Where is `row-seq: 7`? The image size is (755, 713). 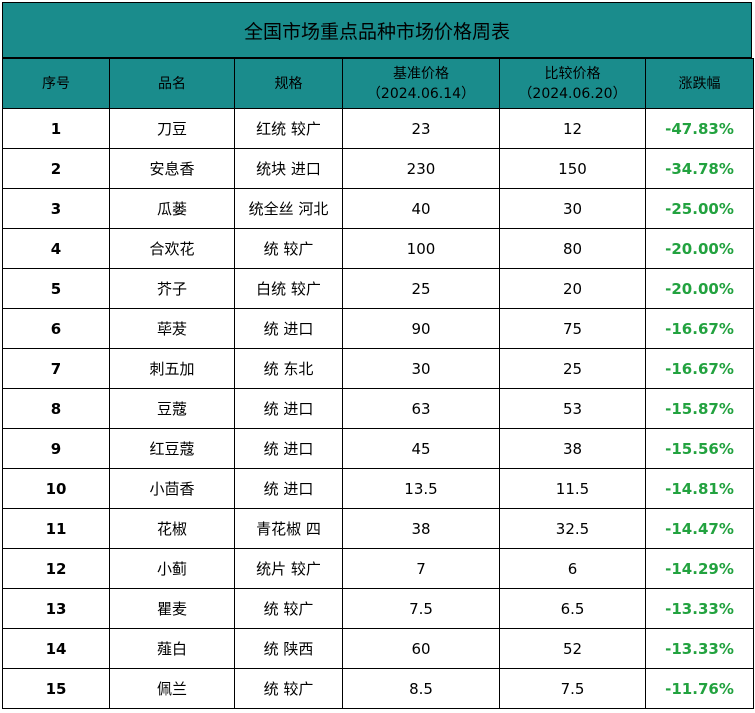 row-seq: 7 is located at coordinates (56, 368).